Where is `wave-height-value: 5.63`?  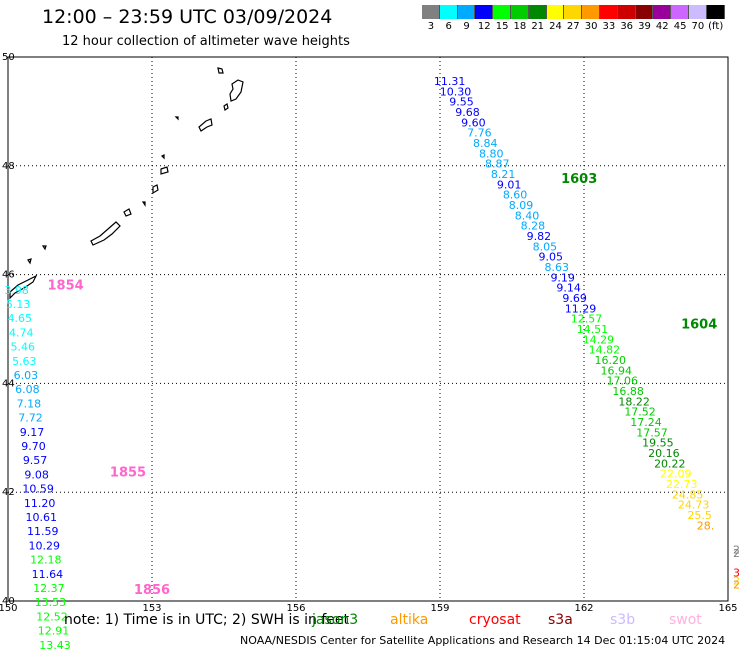
wave-height-value: 5.63 is located at coordinates (24, 361).